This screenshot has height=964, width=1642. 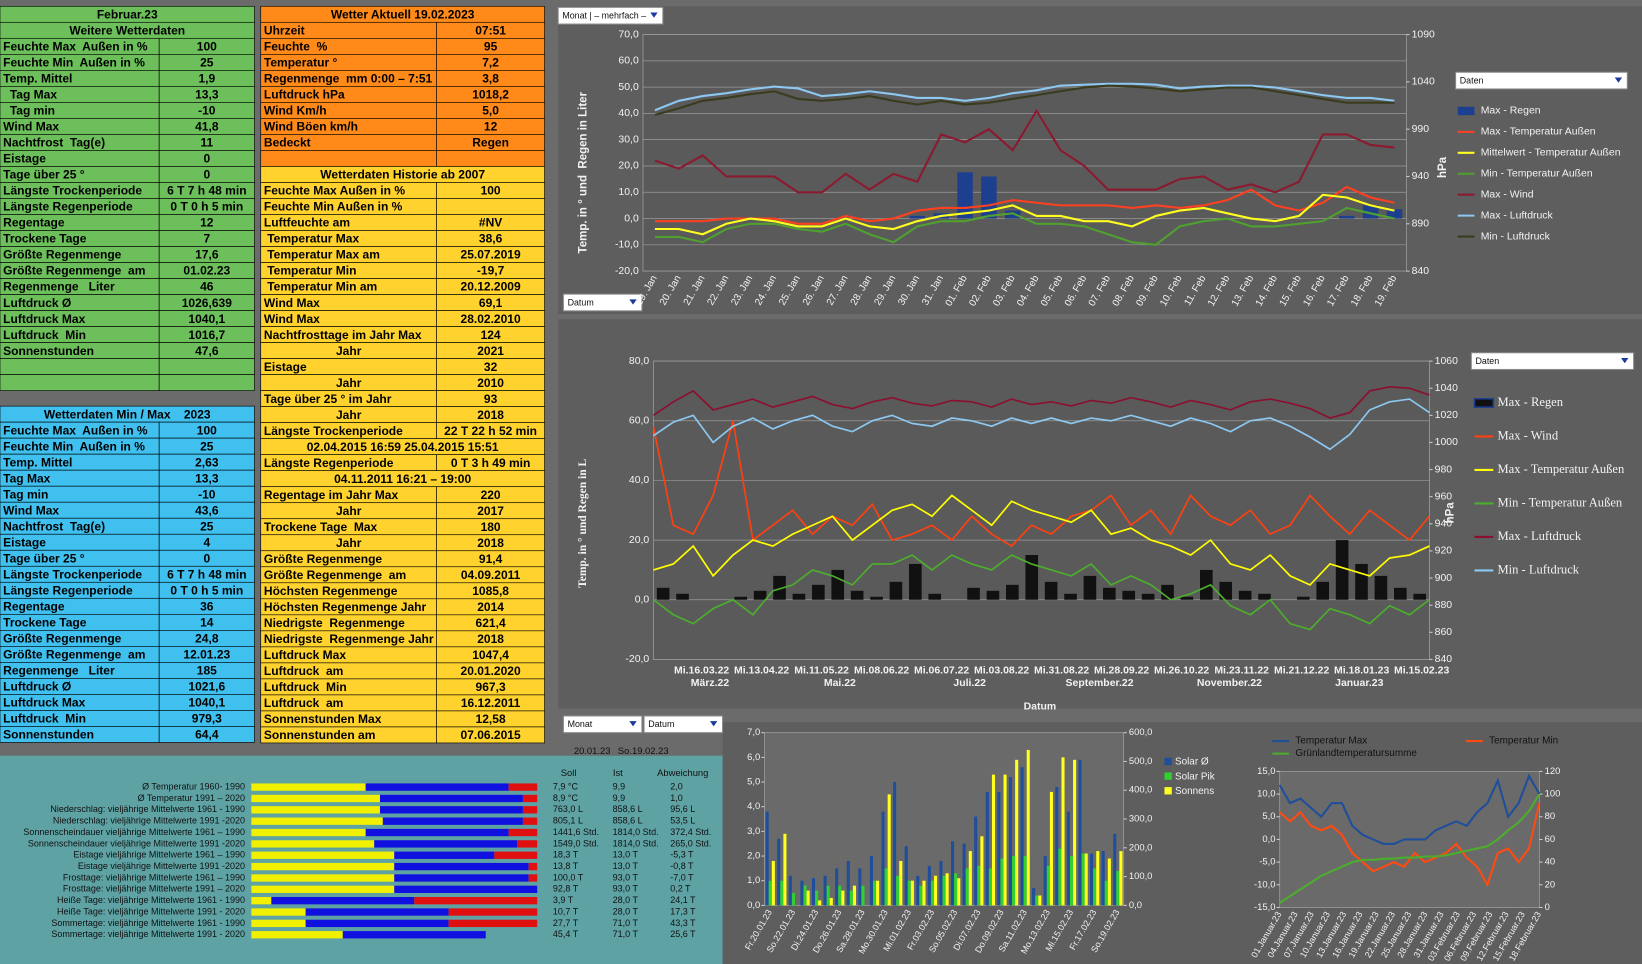 What do you see at coordinates (1061, 671) in the screenshot?
I see `x-tick-label: Mi.31.08.22` at bounding box center [1061, 671].